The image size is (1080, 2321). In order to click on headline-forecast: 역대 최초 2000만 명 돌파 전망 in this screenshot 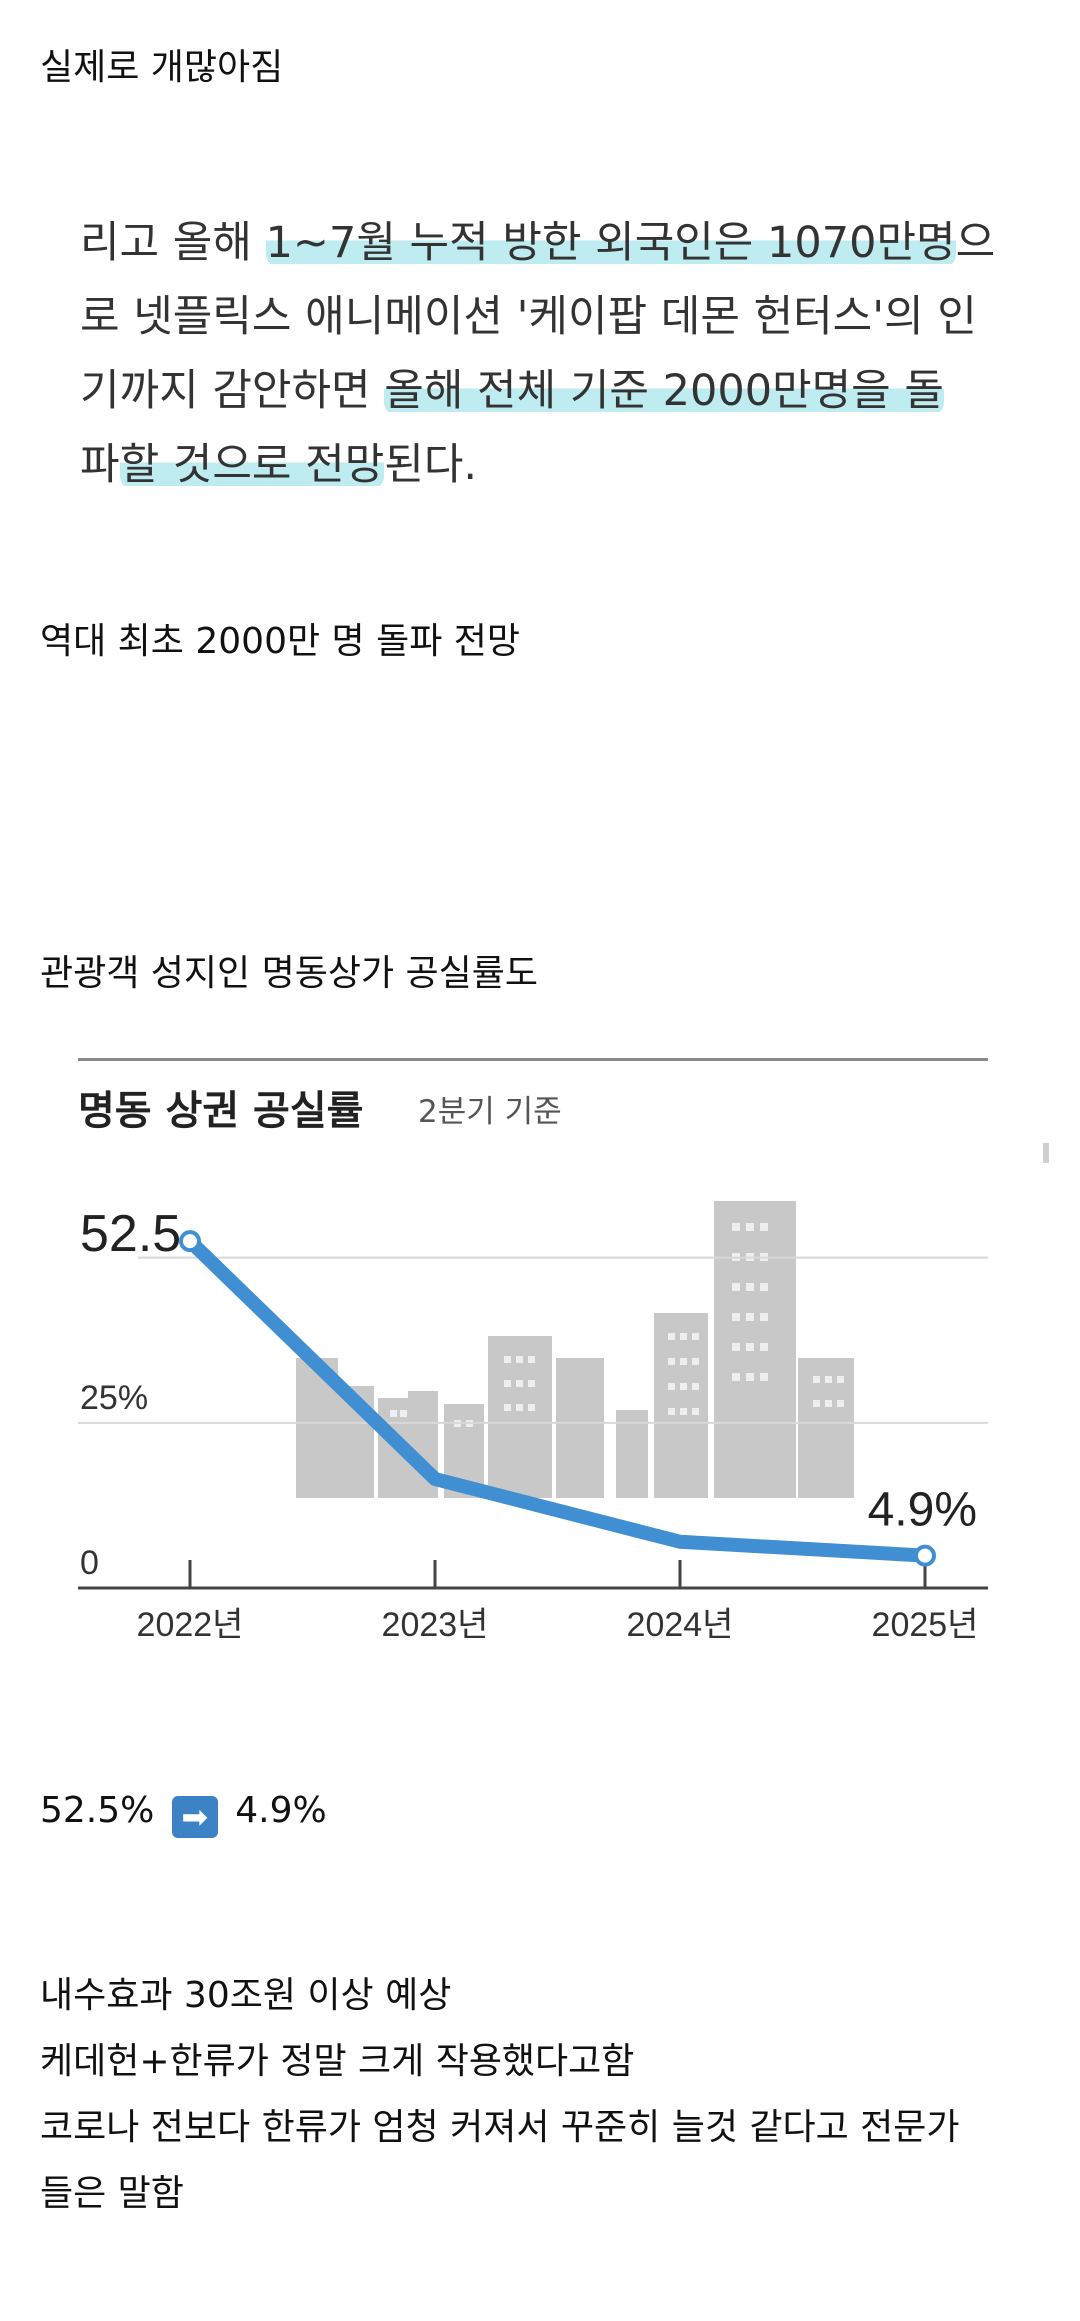, I will do `click(280, 641)`.